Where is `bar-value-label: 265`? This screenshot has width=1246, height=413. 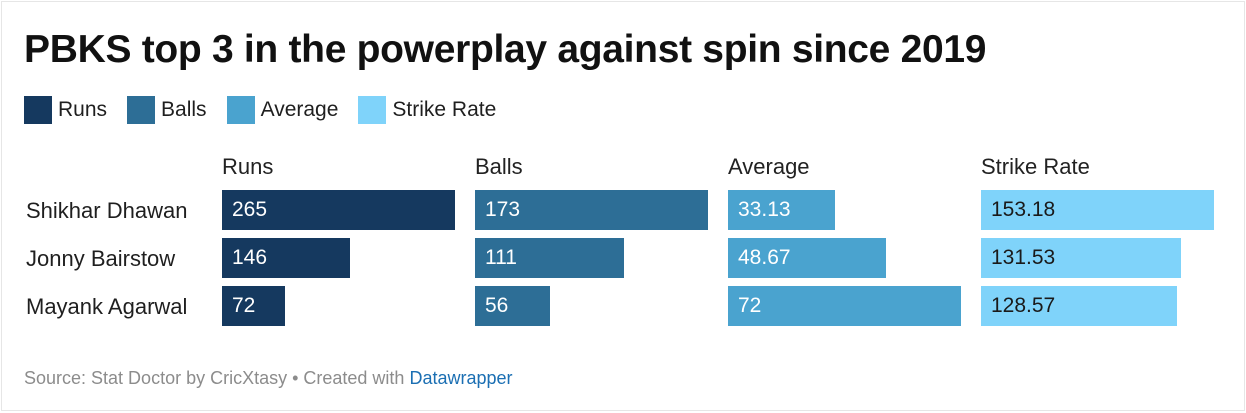
bar-value-label: 265 is located at coordinates (250, 209).